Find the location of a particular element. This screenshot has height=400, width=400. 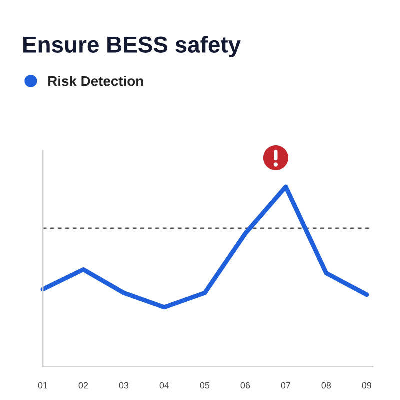

x-tick-label: 01 is located at coordinates (43, 385).